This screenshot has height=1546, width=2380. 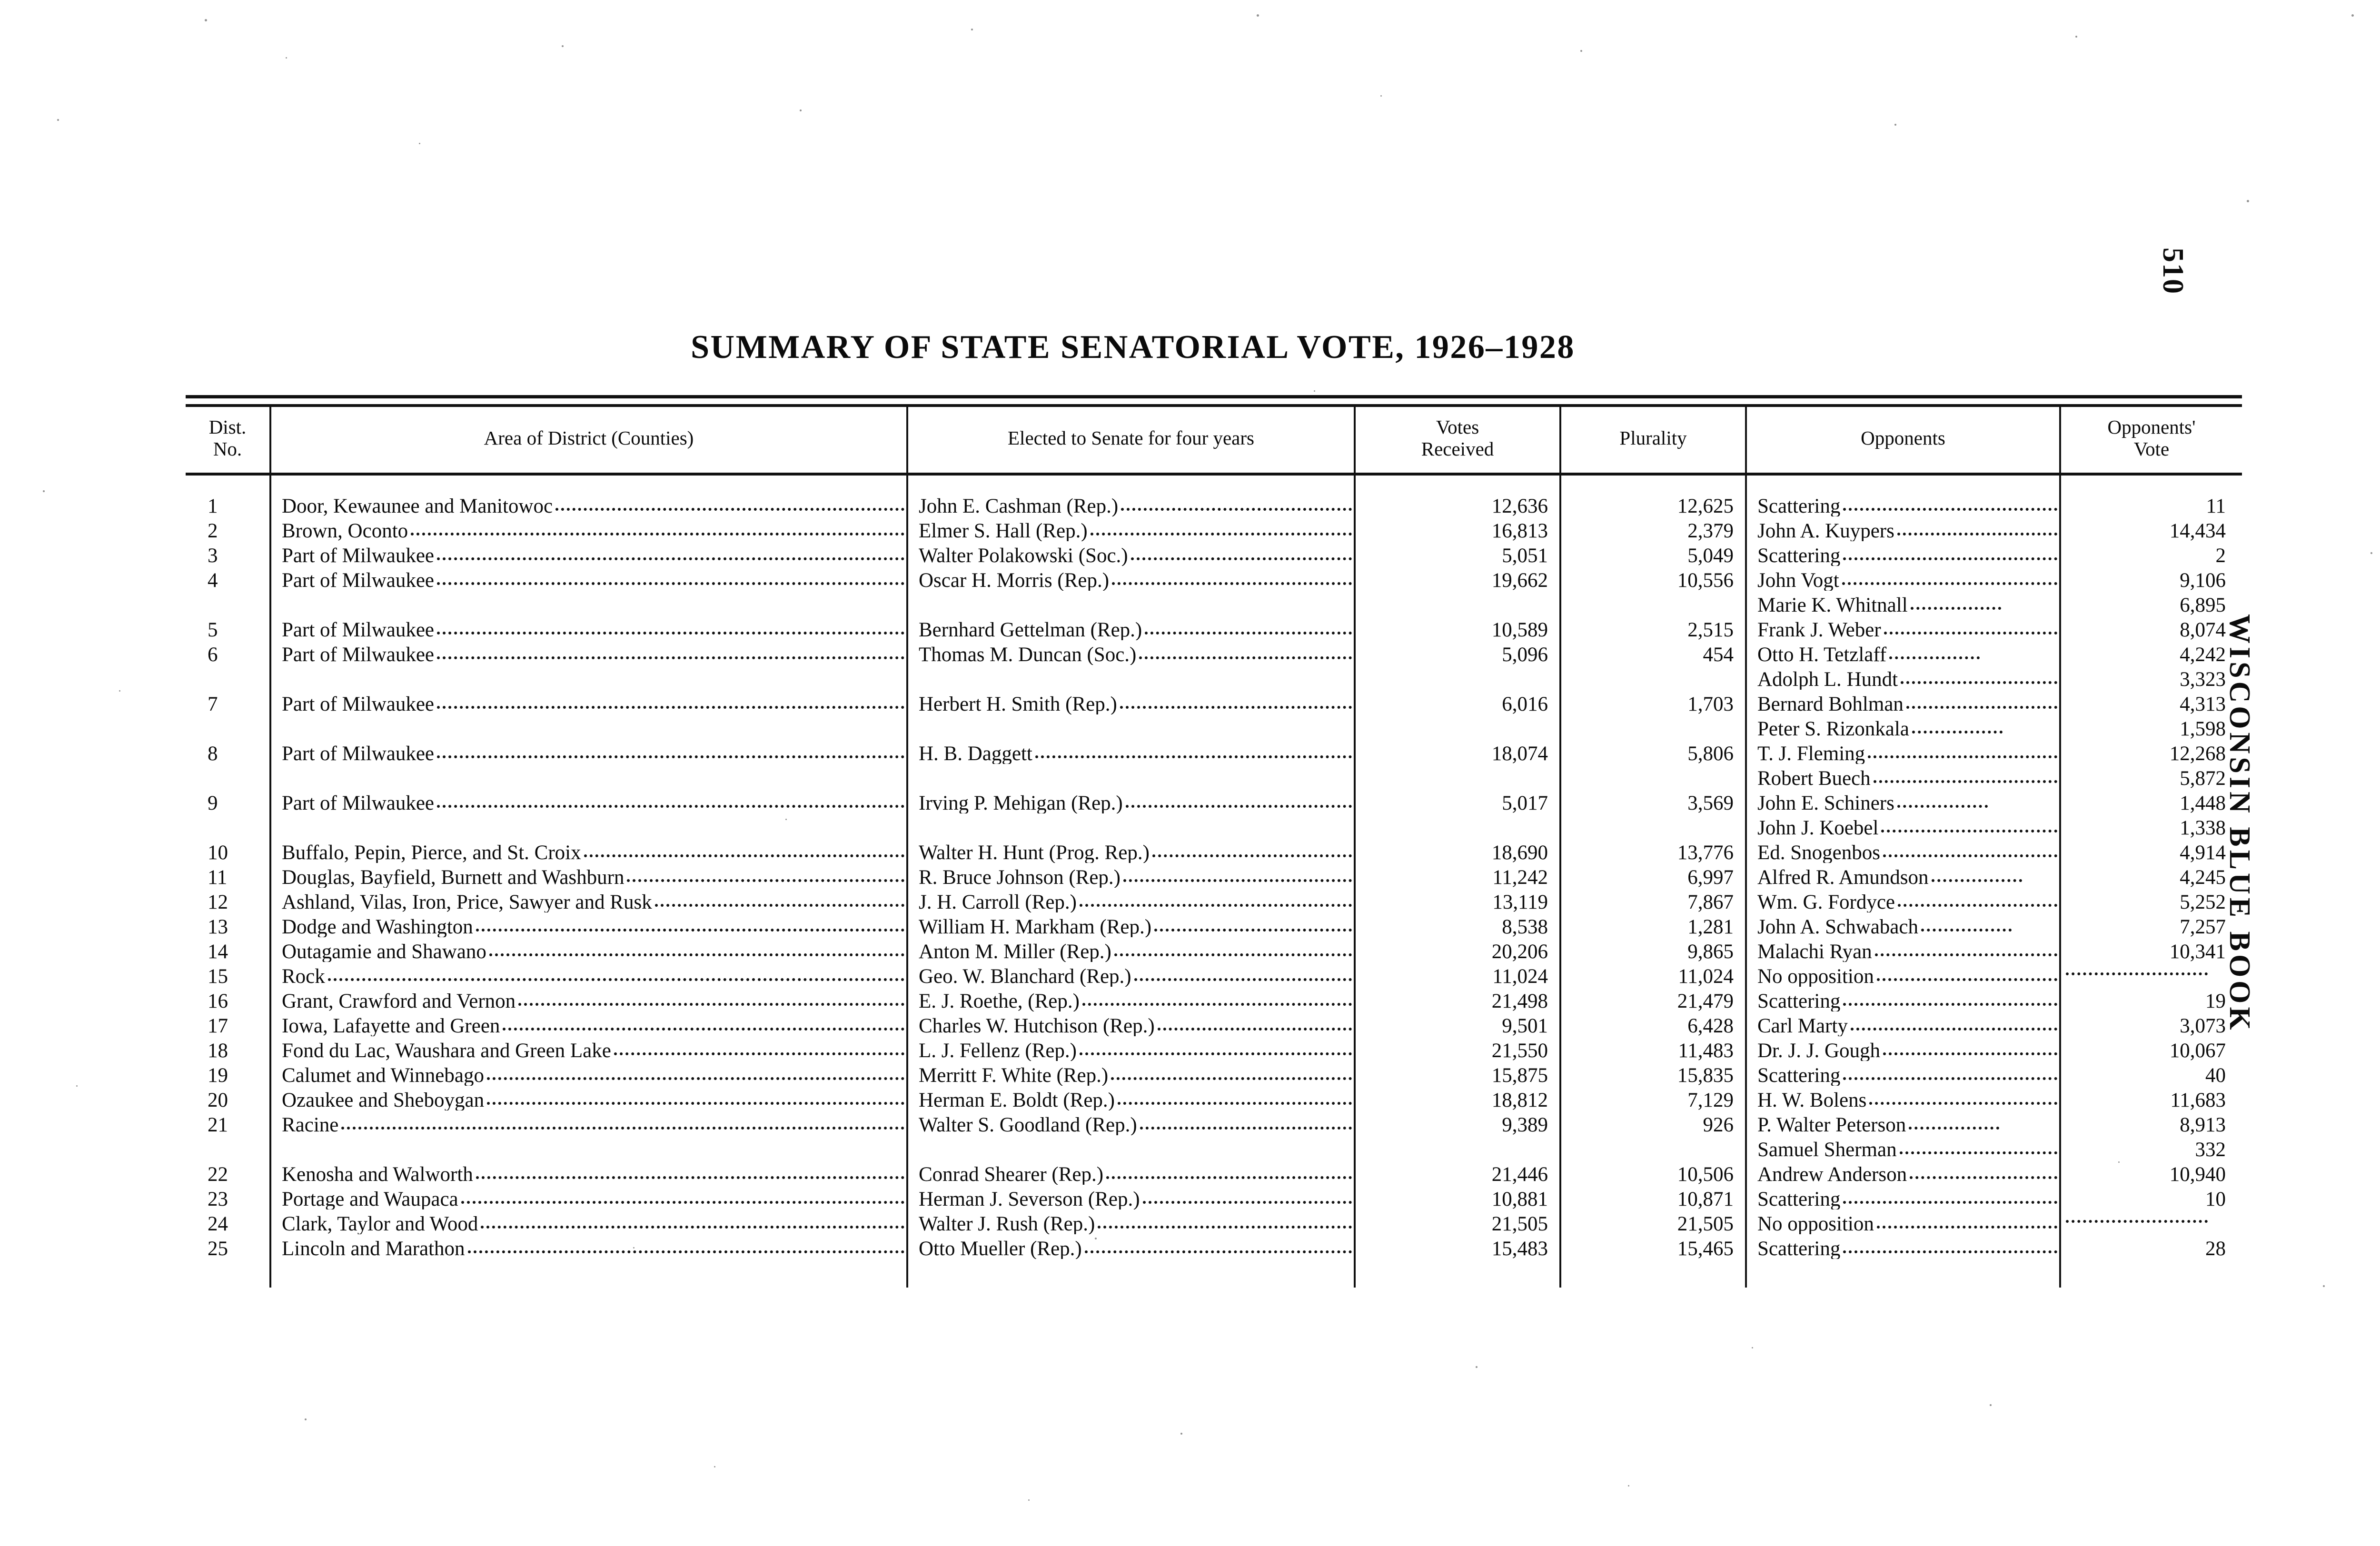 What do you see at coordinates (227, 900) in the screenshot?
I see `district-number: 12` at bounding box center [227, 900].